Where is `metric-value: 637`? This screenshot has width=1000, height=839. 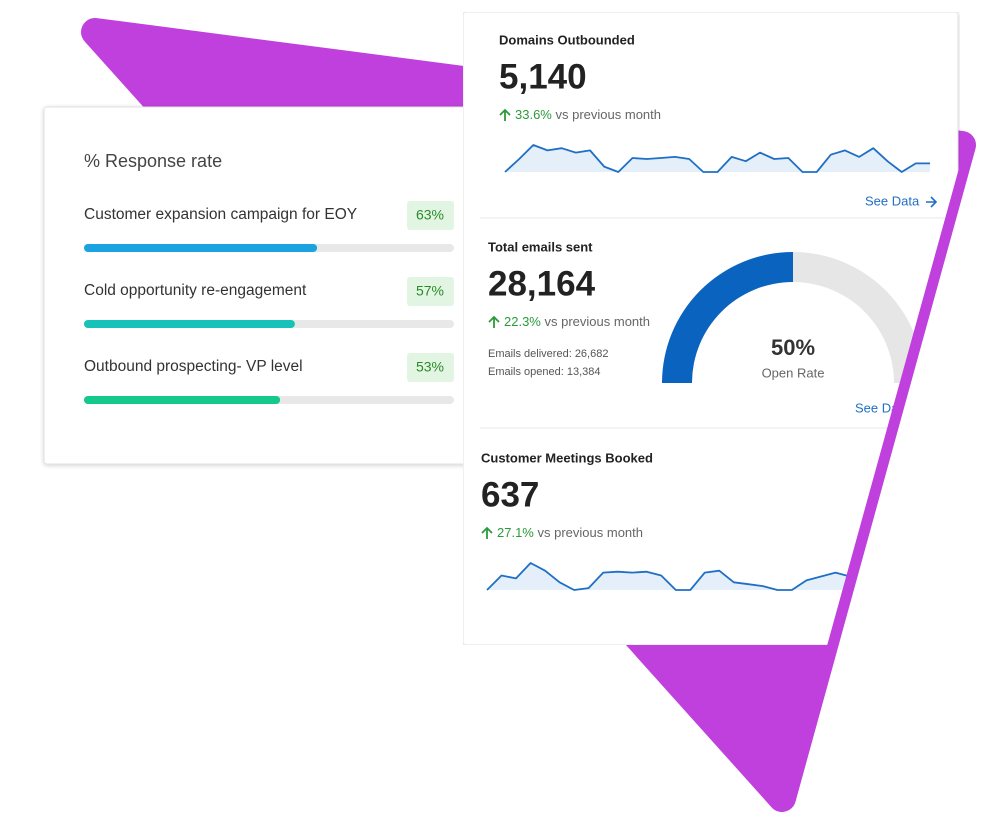 metric-value: 637 is located at coordinates (510, 494).